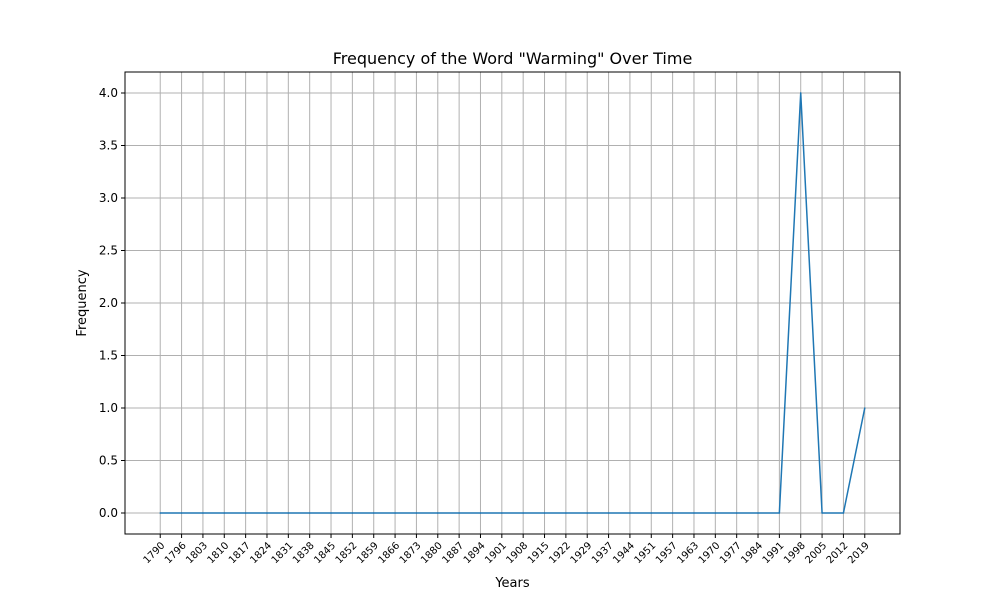  I want to click on x-tick-label: 1852, so click(347, 553).